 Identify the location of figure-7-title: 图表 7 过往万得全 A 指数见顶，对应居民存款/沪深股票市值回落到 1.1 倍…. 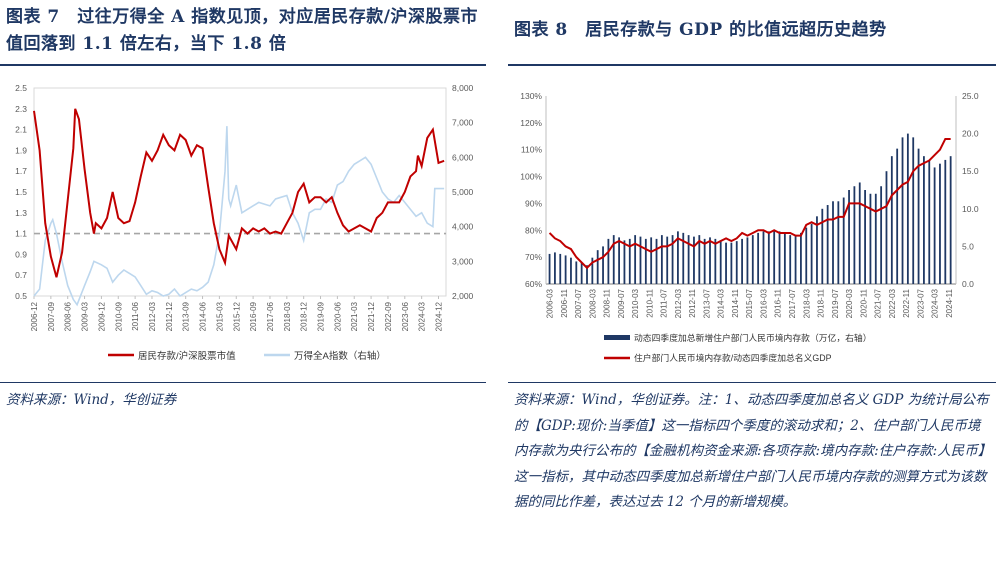
(242, 30).